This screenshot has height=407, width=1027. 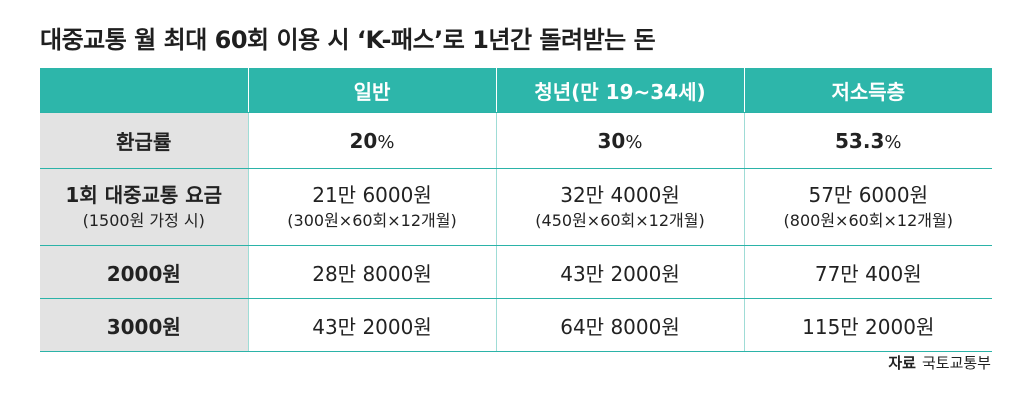 What do you see at coordinates (348, 40) in the screenshot?
I see `page-title: 대중교통 월 최대 60회 이용 시 ‘K-패스’로 1년간 돌려받는 돈` at bounding box center [348, 40].